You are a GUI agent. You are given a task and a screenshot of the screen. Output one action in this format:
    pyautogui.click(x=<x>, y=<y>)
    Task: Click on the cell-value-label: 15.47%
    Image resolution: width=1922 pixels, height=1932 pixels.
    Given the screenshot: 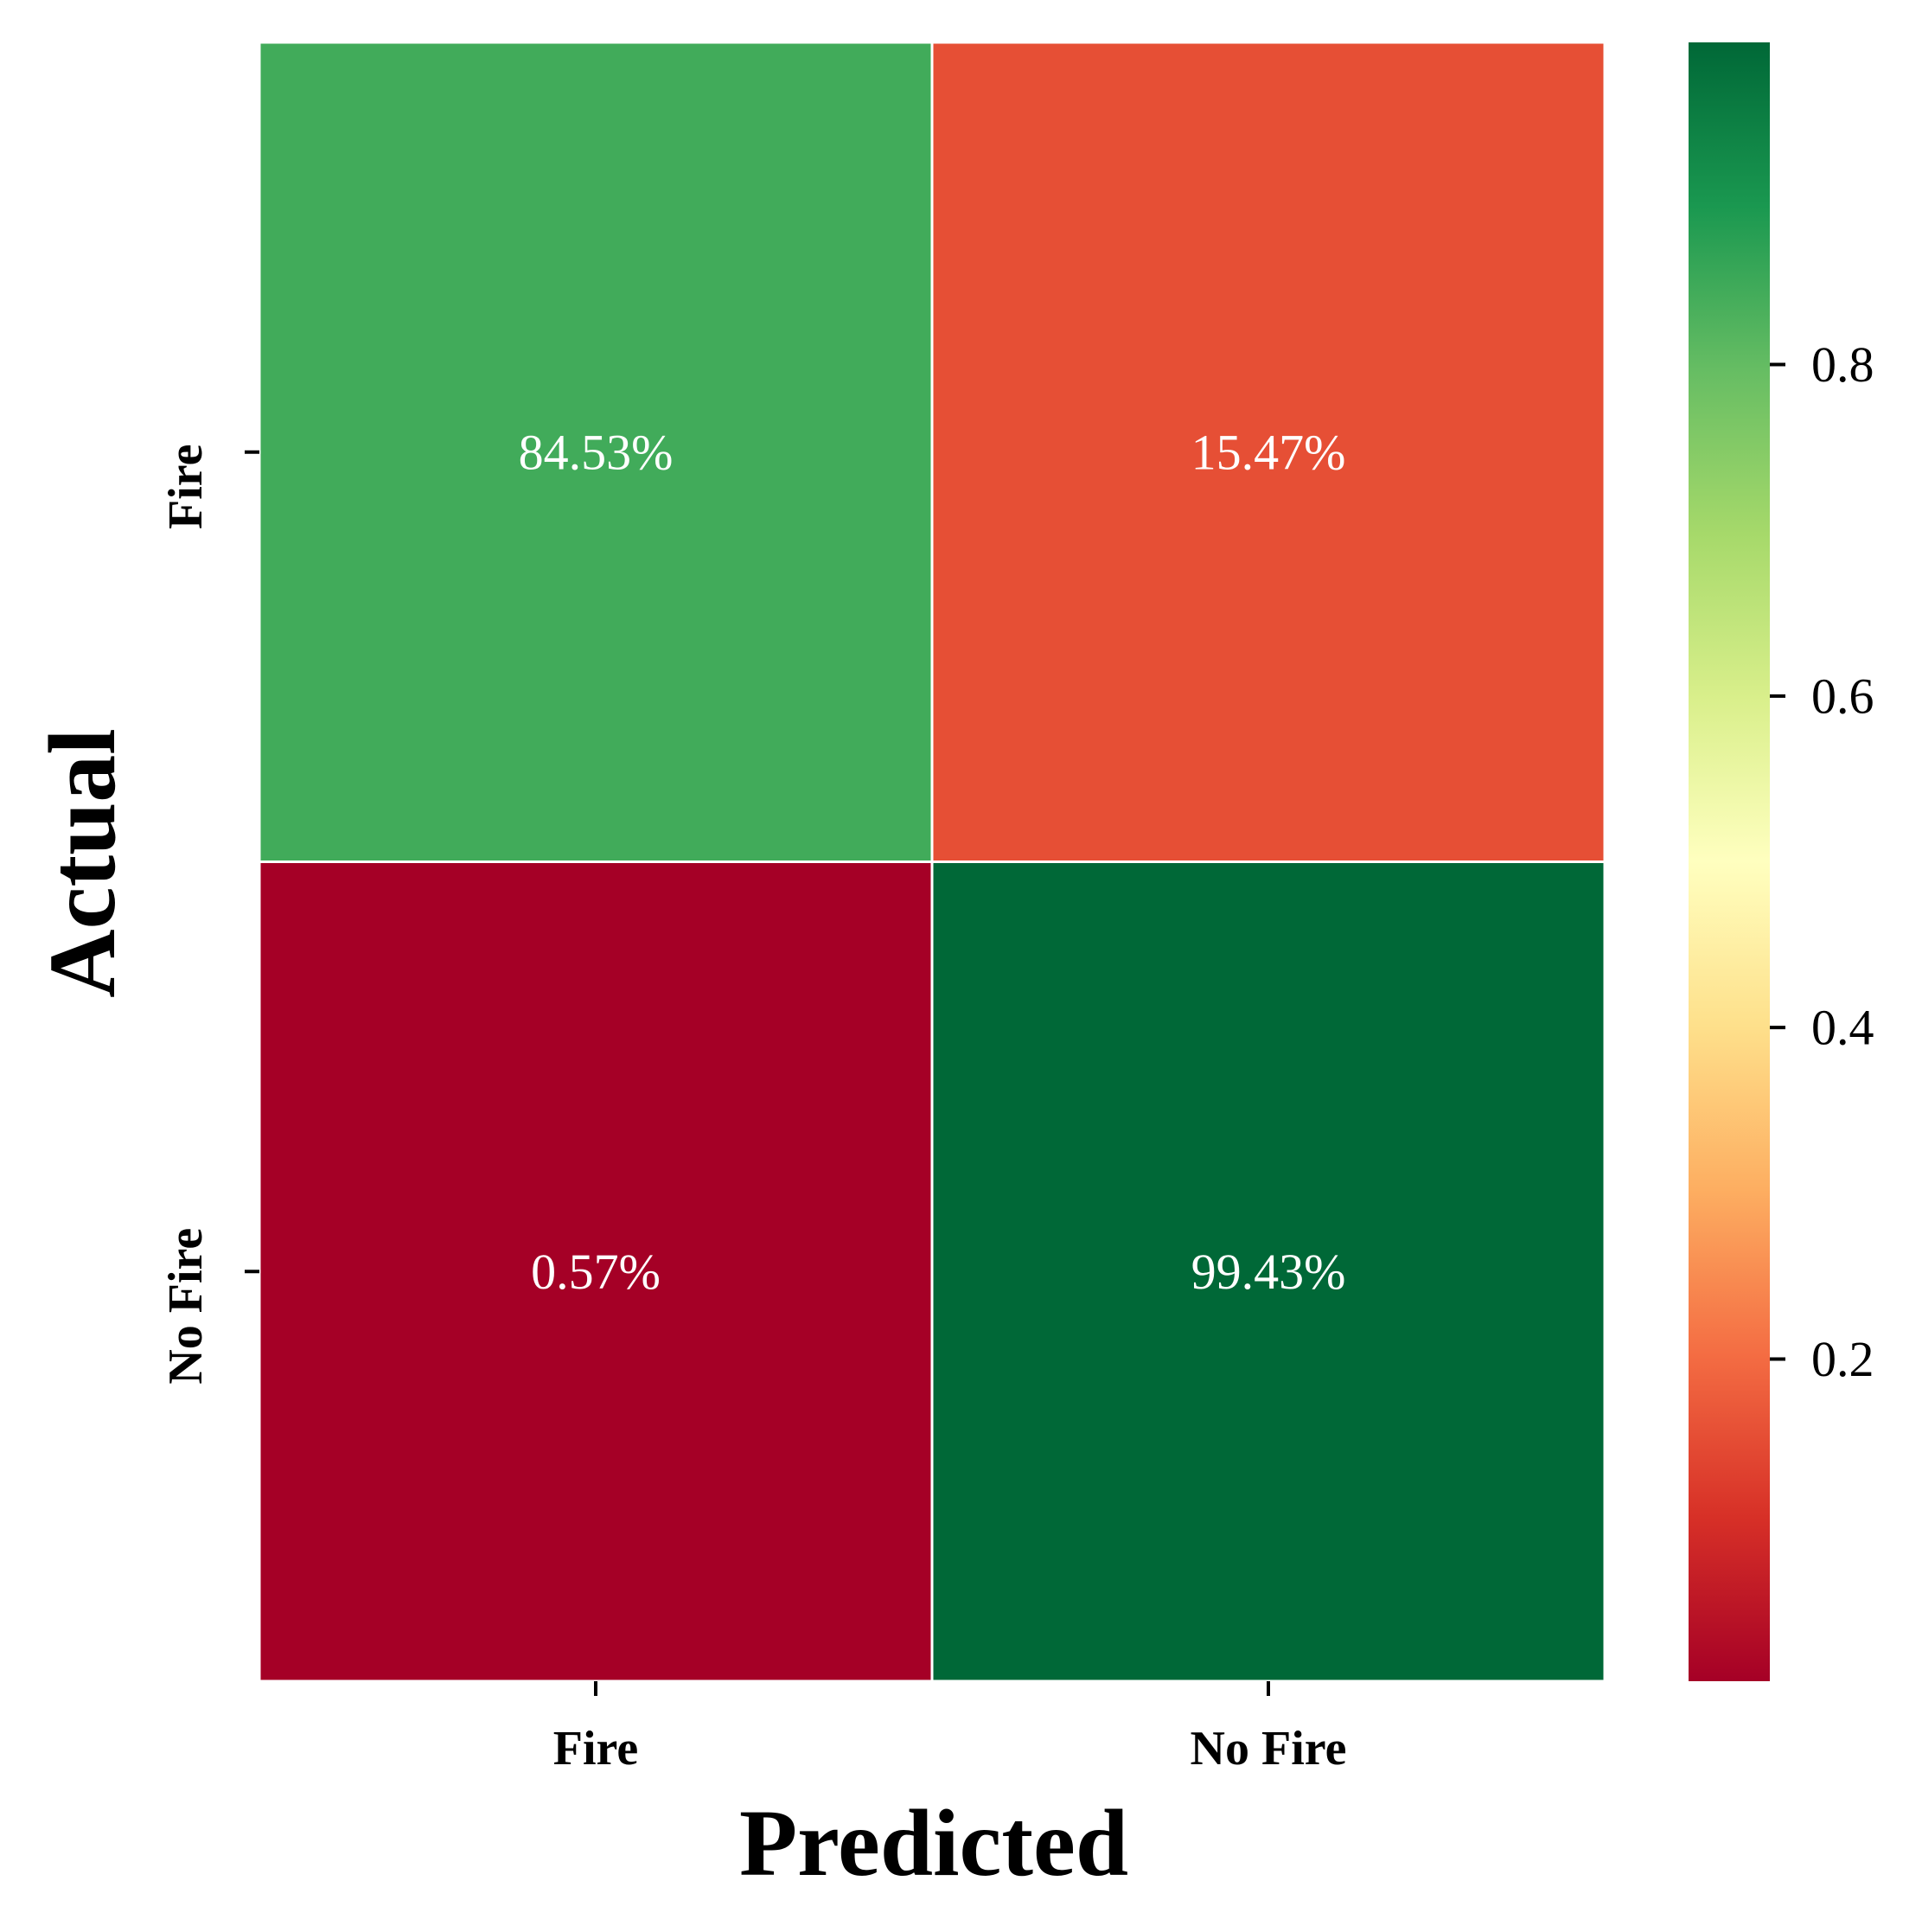 What is the action you would take?
    pyautogui.click(x=1268, y=452)
    